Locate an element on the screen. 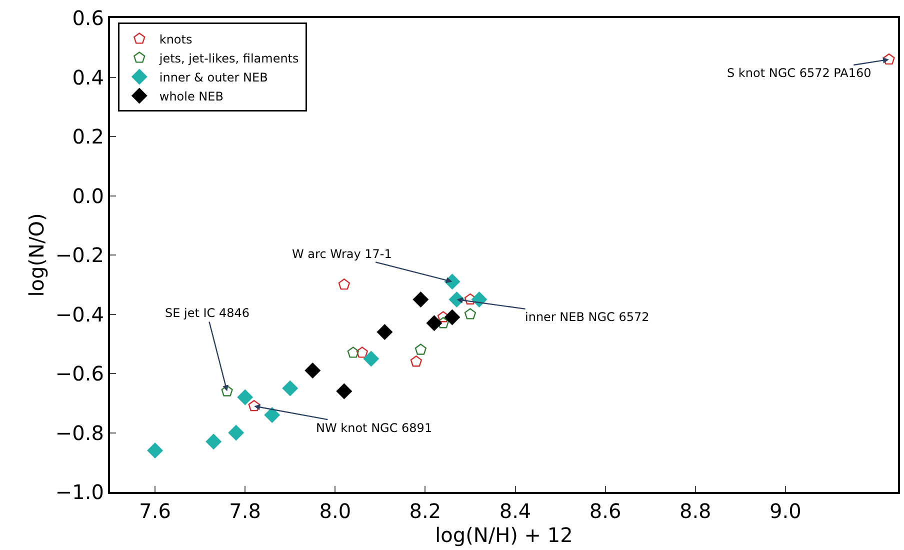 The width and height of the screenshot is (904, 550). annotation: inner NEB NGC 6572 is located at coordinates (587, 317).